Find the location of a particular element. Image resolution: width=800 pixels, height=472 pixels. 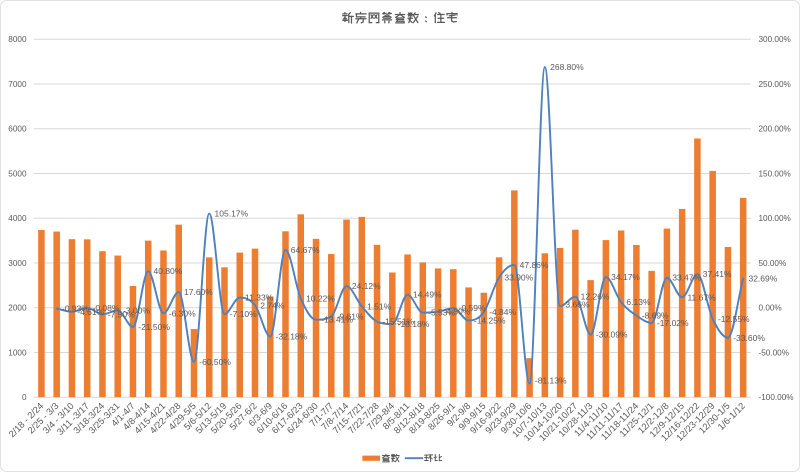

svg-text: 11.67% is located at coordinates (701, 297).